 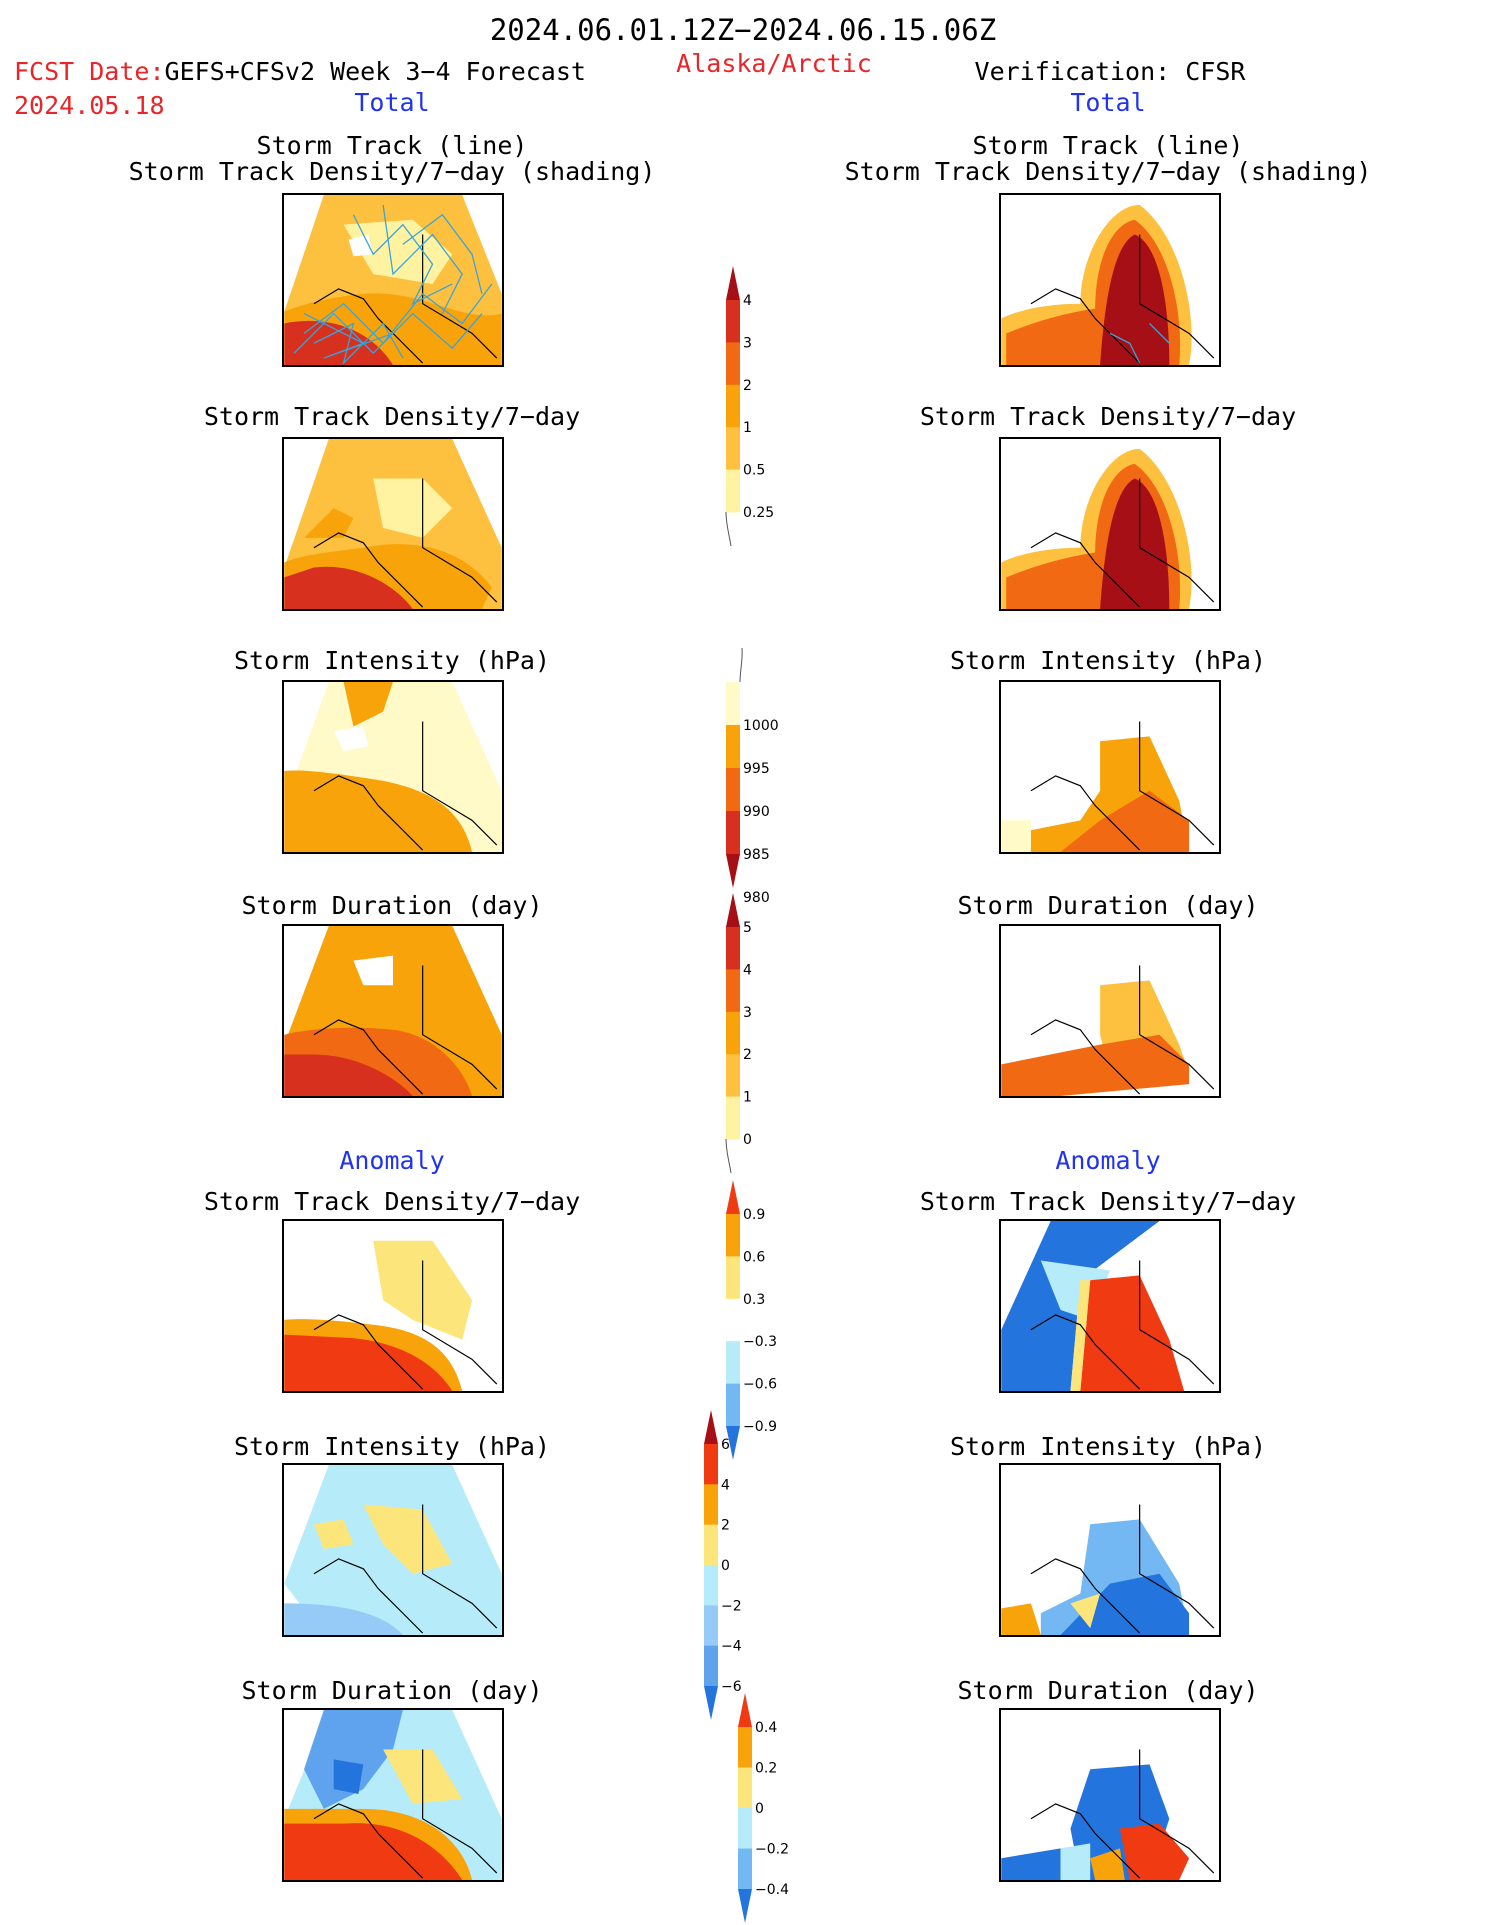 What do you see at coordinates (735, 1565) in the screenshot?
I see `colorbar-intensity-anomaly: 6 4 2 0 −2 −4 −6` at bounding box center [735, 1565].